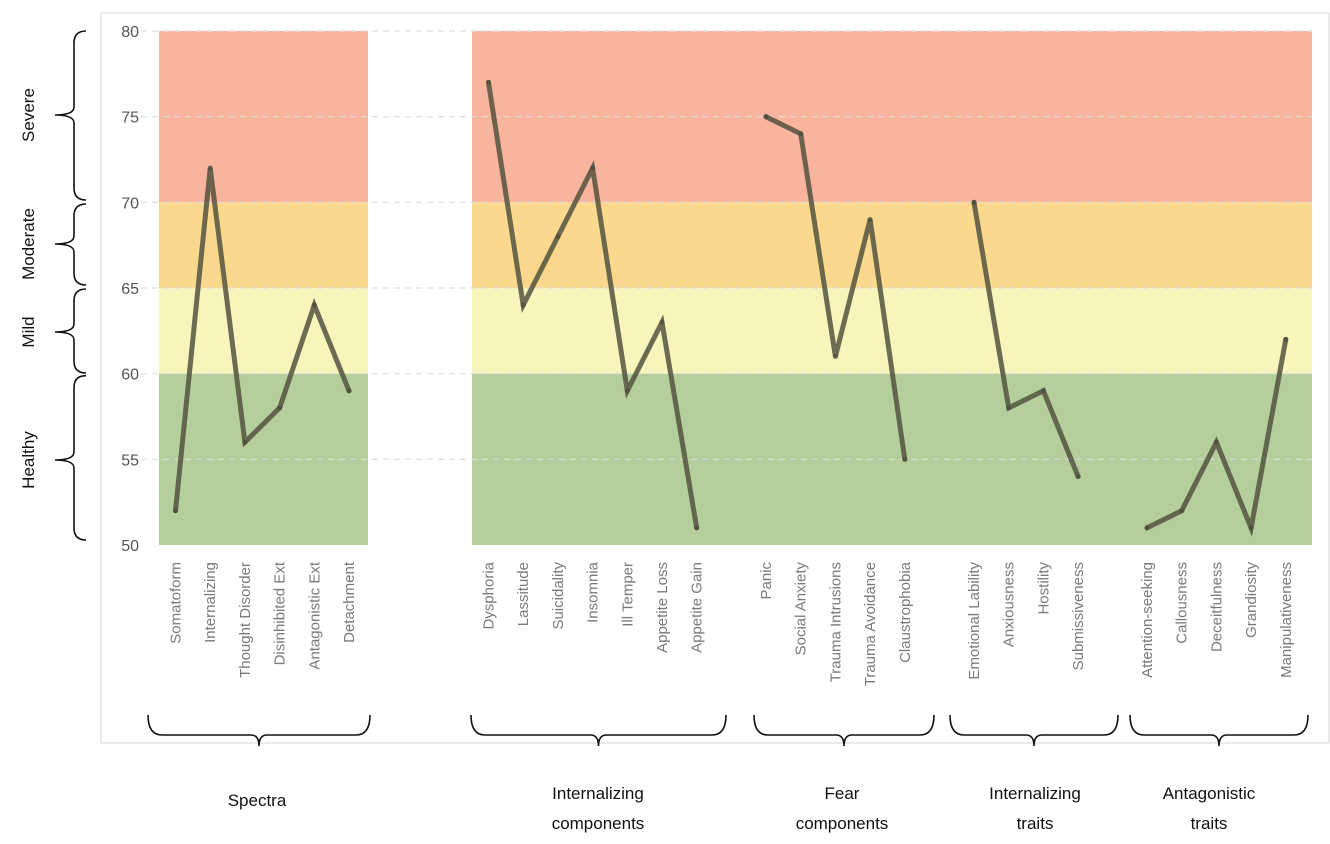 This screenshot has height=844, width=1330. Describe the element at coordinates (766, 581) in the screenshot. I see `category-label: Panic` at that location.